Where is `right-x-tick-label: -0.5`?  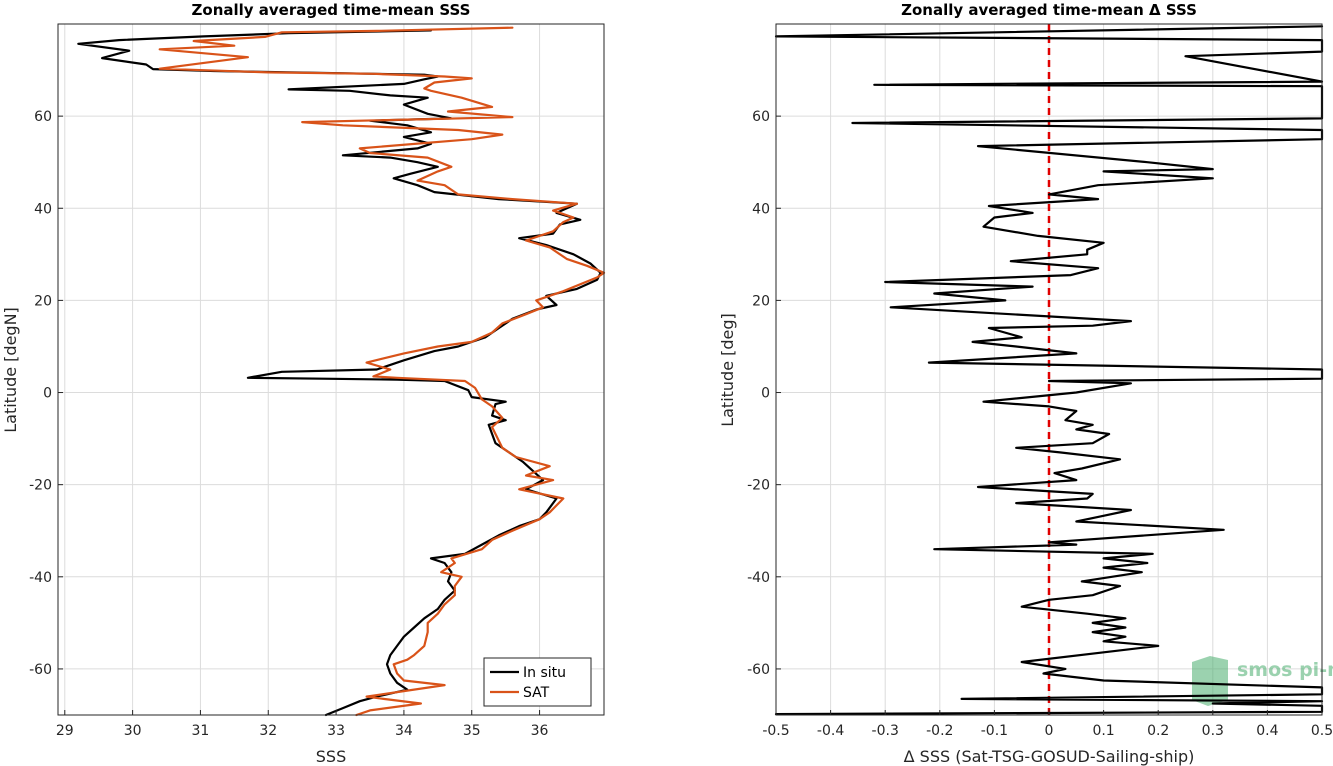
right-x-tick-label: -0.5 is located at coordinates (775, 731).